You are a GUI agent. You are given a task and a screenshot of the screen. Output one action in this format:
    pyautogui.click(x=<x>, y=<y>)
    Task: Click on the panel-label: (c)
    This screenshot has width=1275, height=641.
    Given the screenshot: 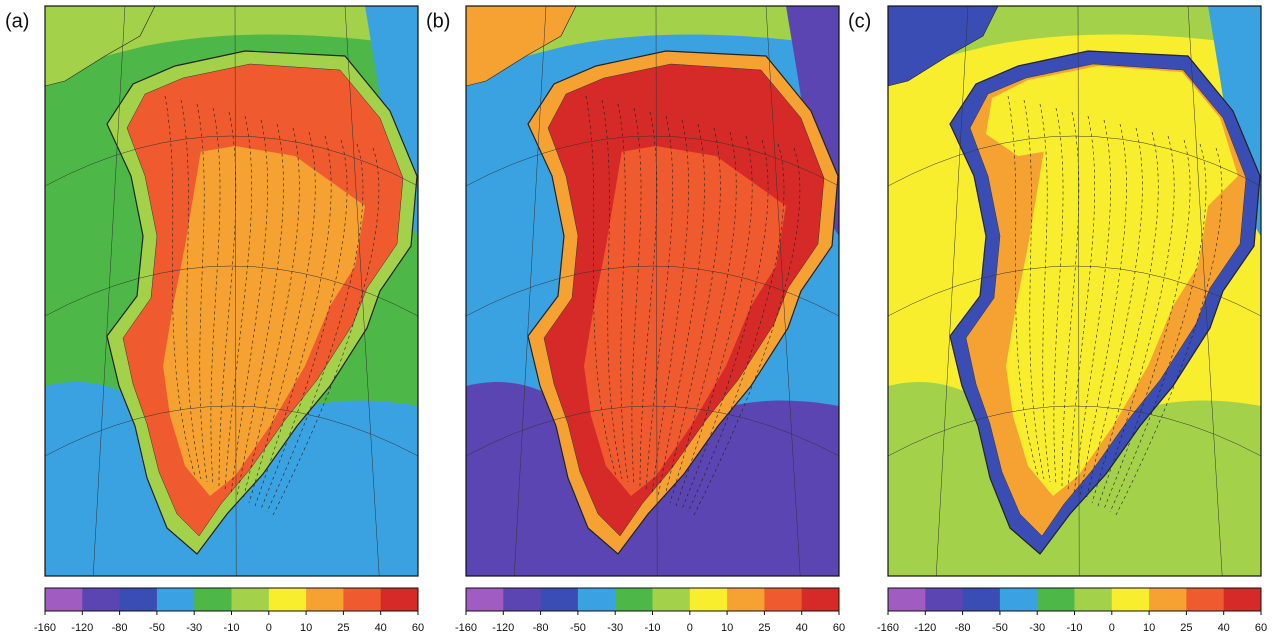 What is the action you would take?
    pyautogui.click(x=859, y=21)
    